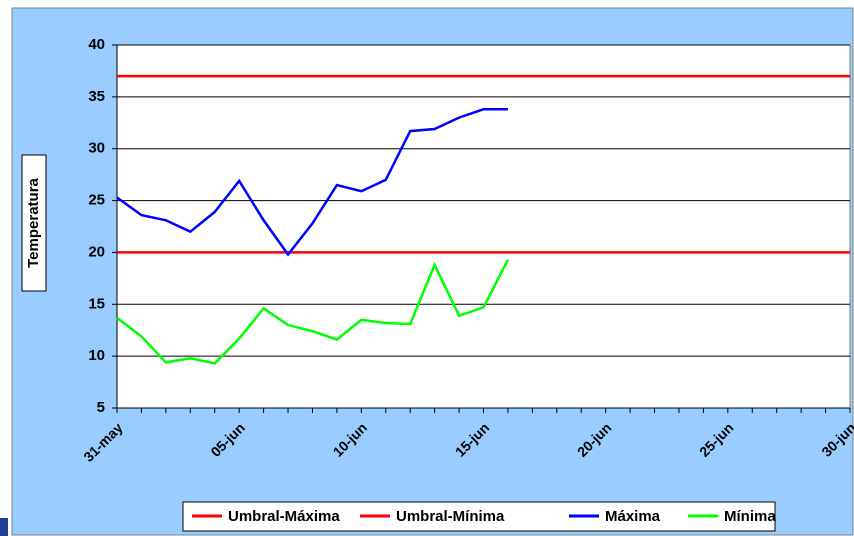  What do you see at coordinates (96, 148) in the screenshot?
I see `y-tick-label: 30` at bounding box center [96, 148].